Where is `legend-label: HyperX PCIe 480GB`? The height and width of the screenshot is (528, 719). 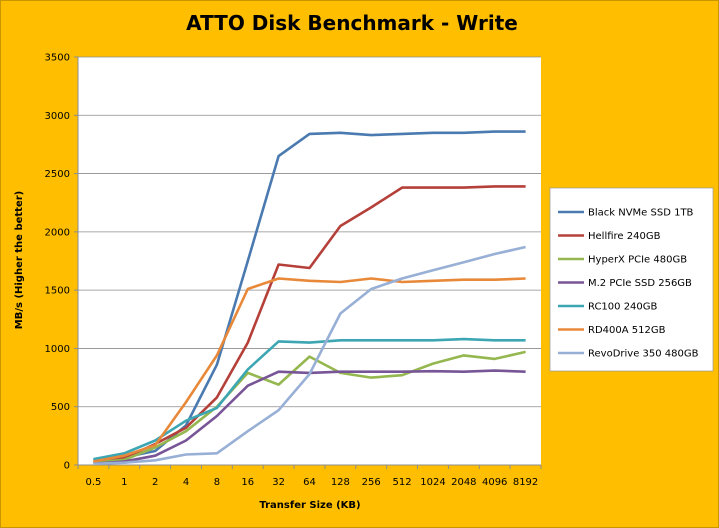 legend-label: HyperX PCIe 480GB is located at coordinates (637, 260).